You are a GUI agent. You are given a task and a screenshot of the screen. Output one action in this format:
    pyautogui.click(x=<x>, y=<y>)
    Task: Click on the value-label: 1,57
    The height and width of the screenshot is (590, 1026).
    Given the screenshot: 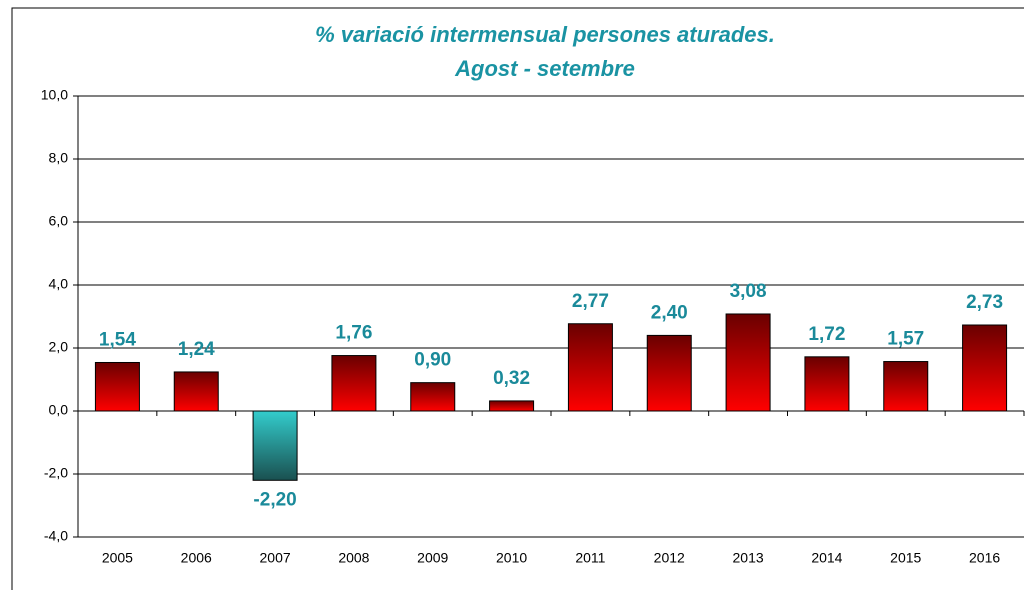 What is the action you would take?
    pyautogui.click(x=905, y=339)
    